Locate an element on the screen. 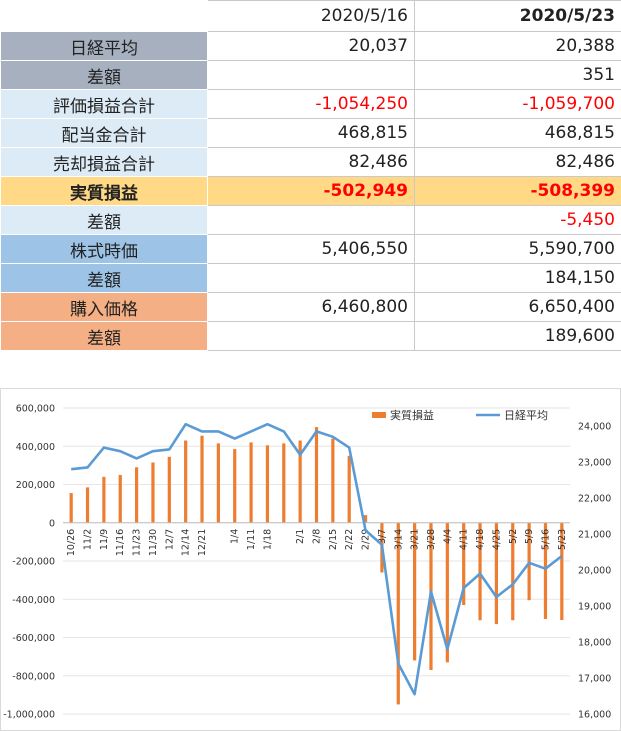 The image size is (621, 731). row-label: 売却損益合計 is located at coordinates (104, 162).